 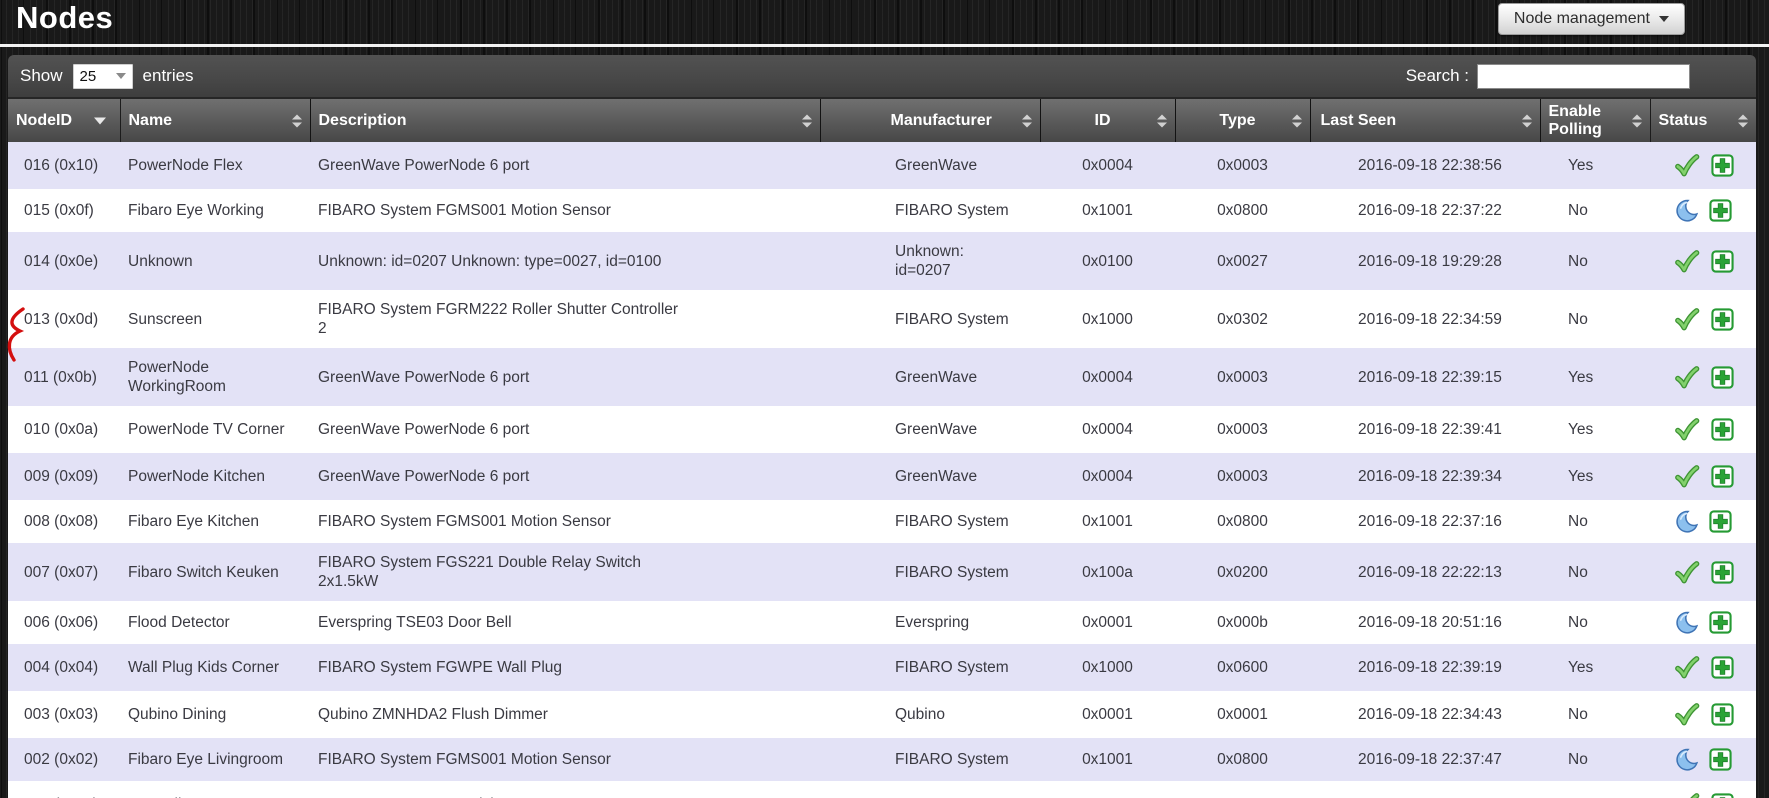 What do you see at coordinates (884, 51) in the screenshot?
I see `spacer` at bounding box center [884, 51].